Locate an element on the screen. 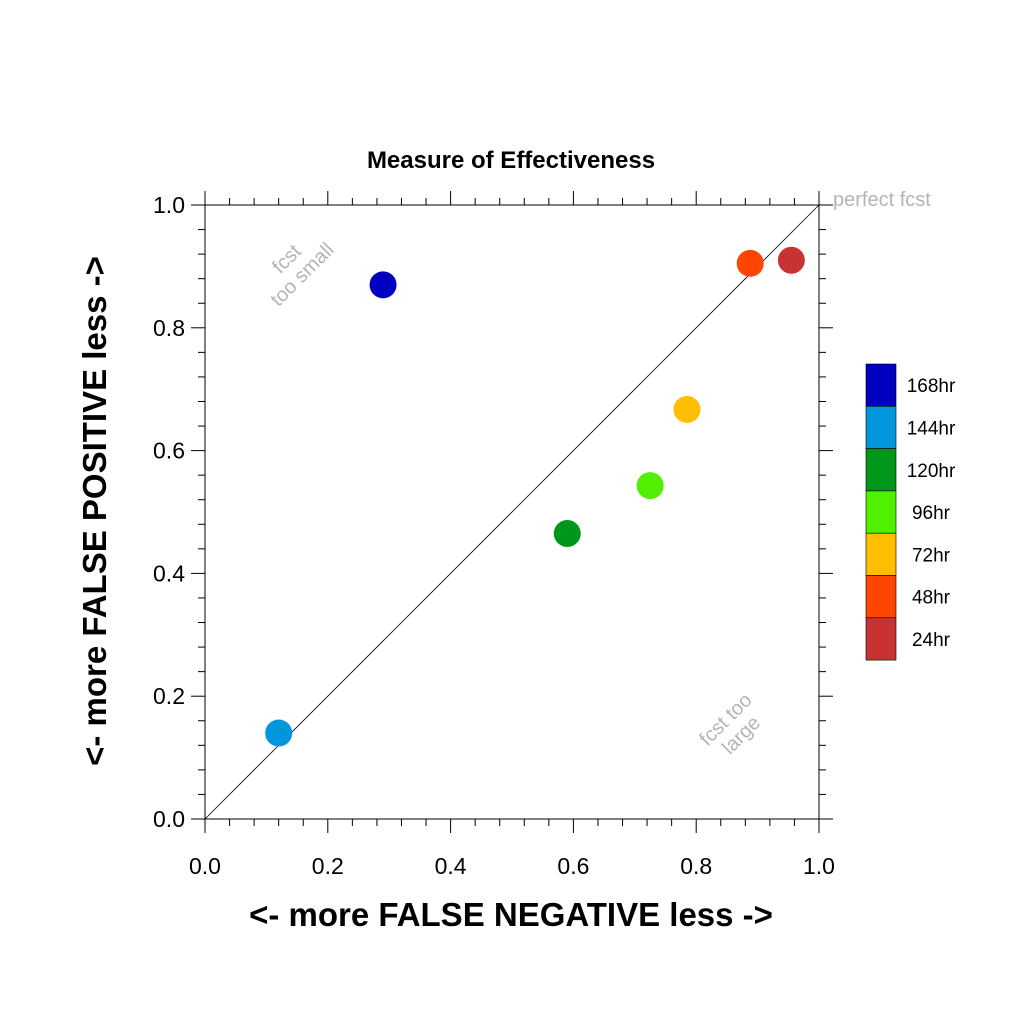 This screenshot has width=1024, height=1024. legend-swatch-48hr is located at coordinates (881, 597).